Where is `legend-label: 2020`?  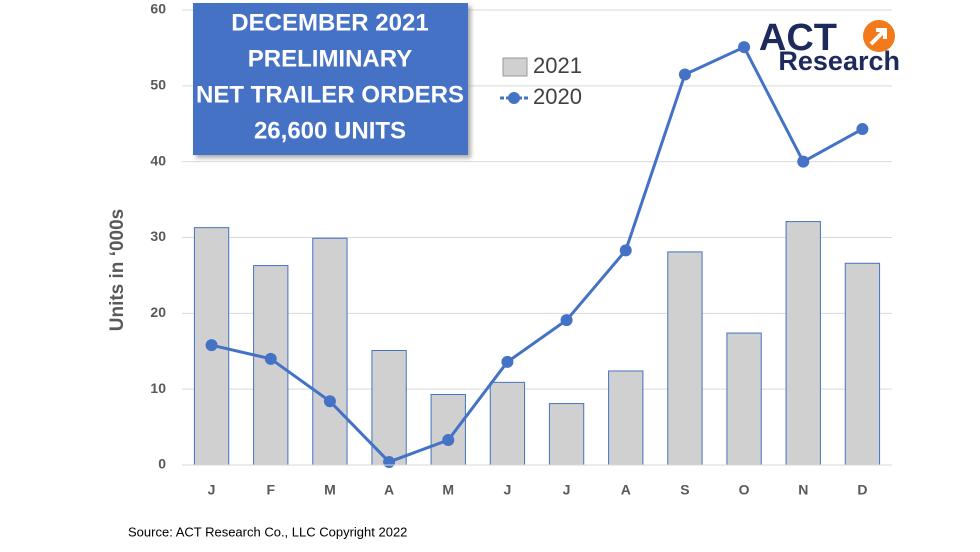
legend-label: 2020 is located at coordinates (557, 96).